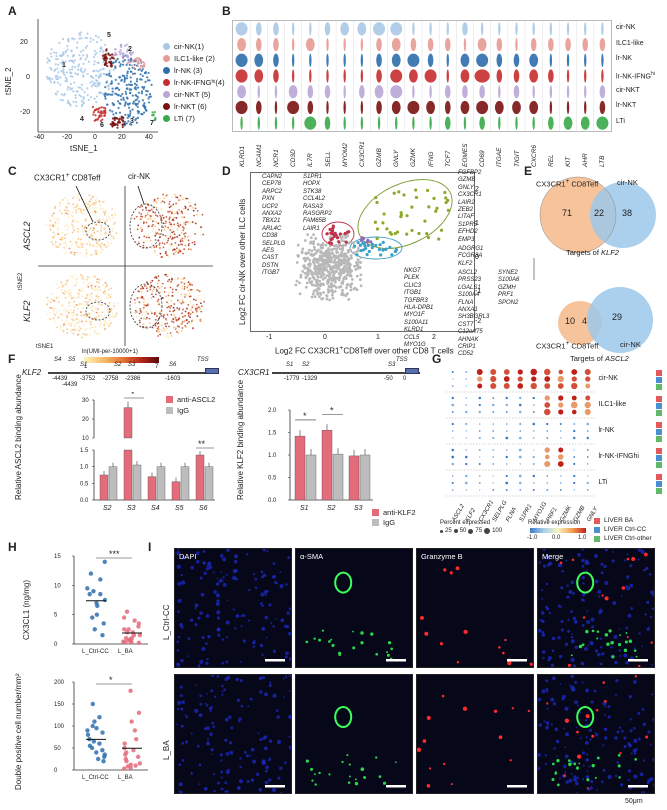  I want to click on tick-label: 30, so click(85, 401).